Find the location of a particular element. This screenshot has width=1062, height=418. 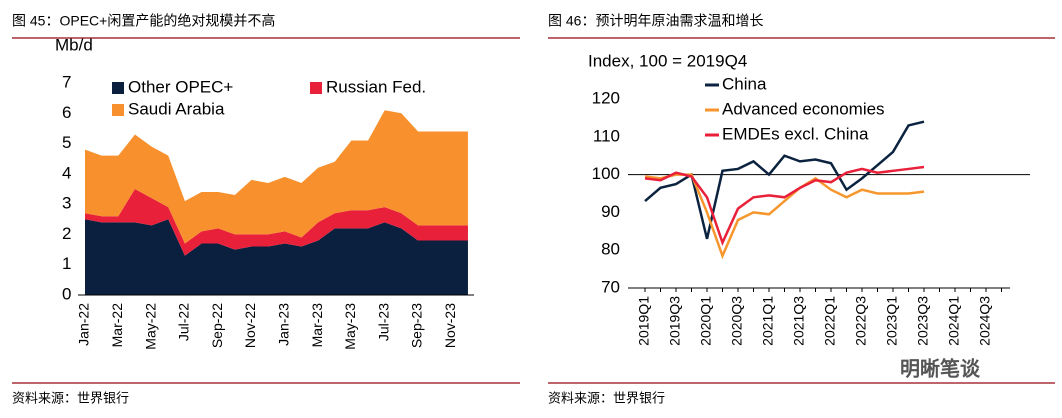

y-tick-label: 70 is located at coordinates (610, 286).